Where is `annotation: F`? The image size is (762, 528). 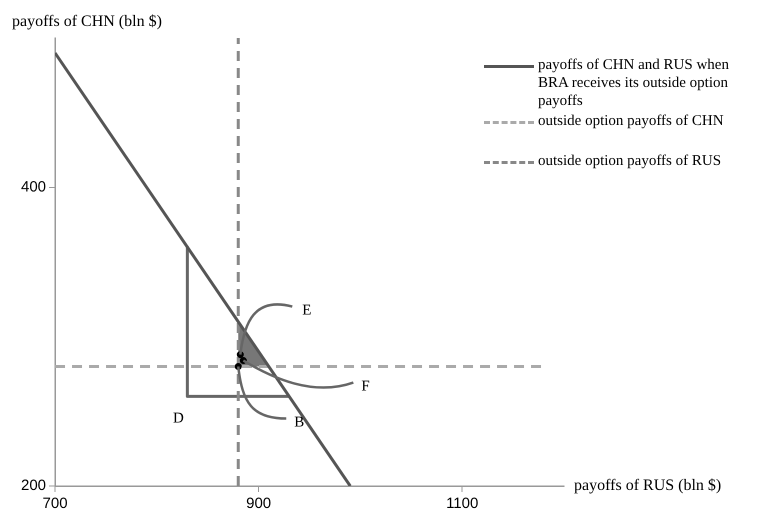 annotation: F is located at coordinates (365, 386).